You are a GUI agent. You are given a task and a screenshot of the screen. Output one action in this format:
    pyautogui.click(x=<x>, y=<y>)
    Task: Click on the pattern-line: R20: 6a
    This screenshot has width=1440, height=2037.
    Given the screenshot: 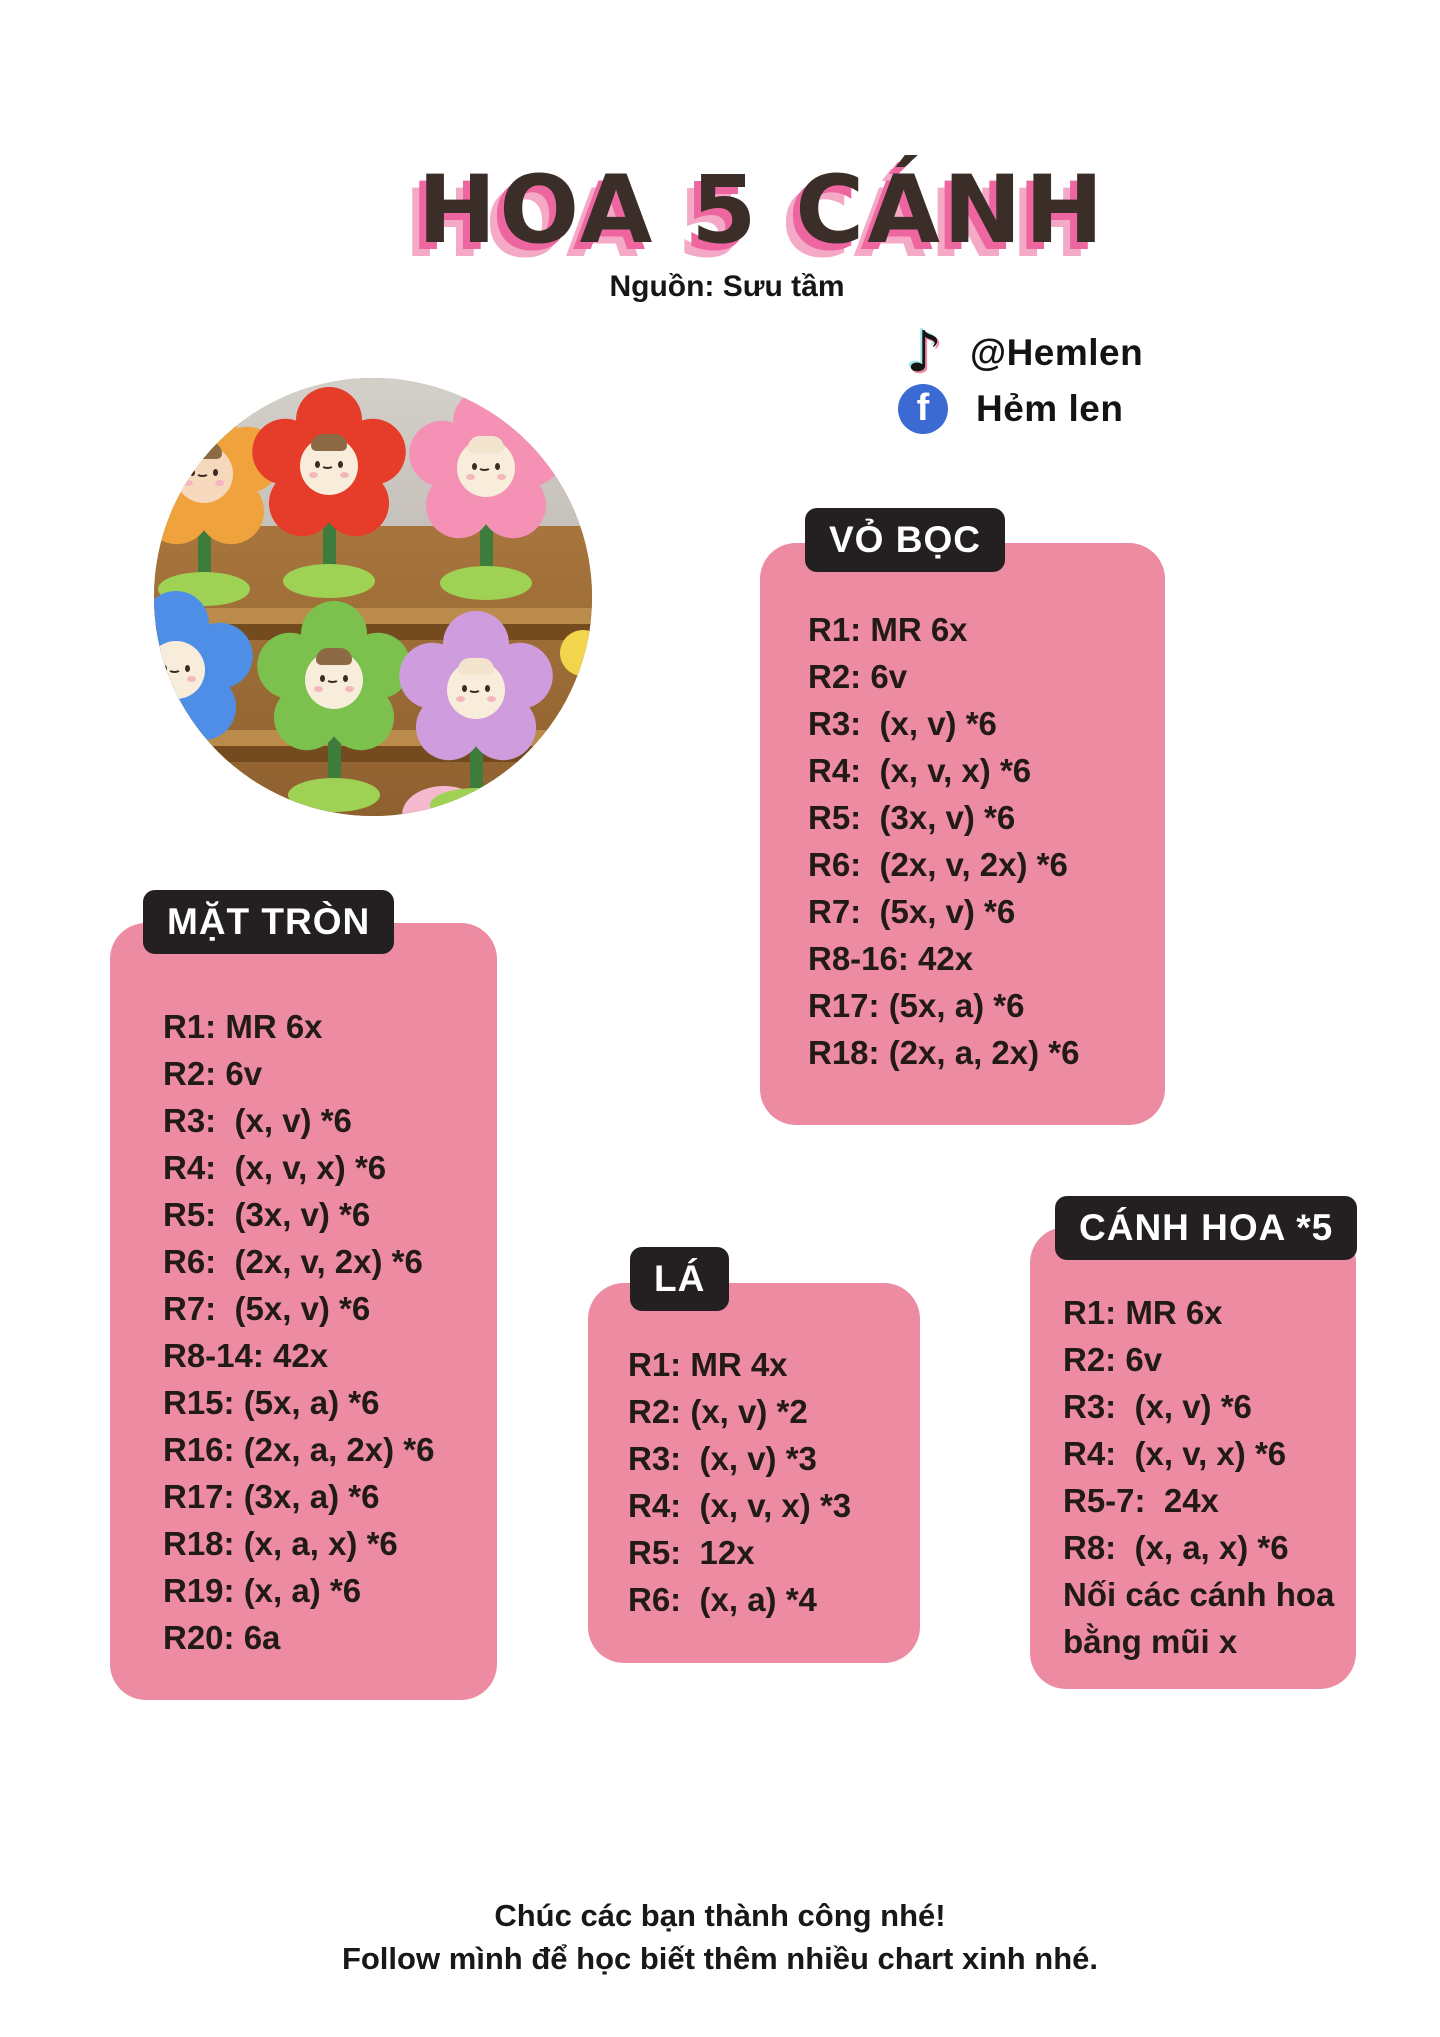 What is the action you would take?
    pyautogui.click(x=222, y=1637)
    